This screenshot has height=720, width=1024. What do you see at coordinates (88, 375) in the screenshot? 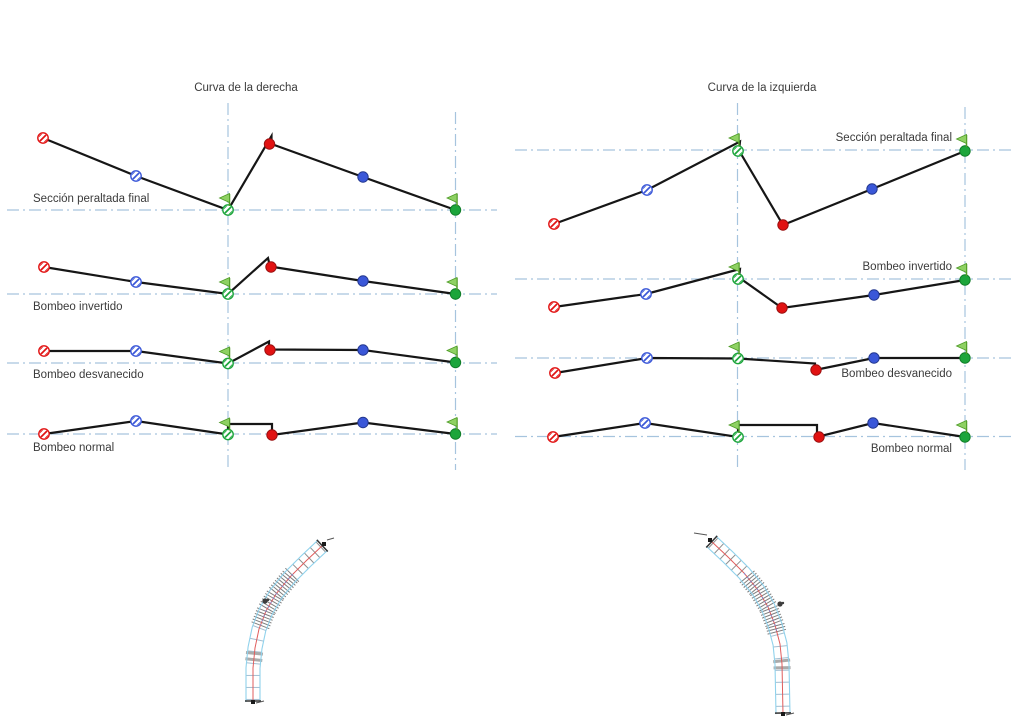
I see `label-bombeo-desvanecido-left: Bombeo desvanecido` at bounding box center [88, 375].